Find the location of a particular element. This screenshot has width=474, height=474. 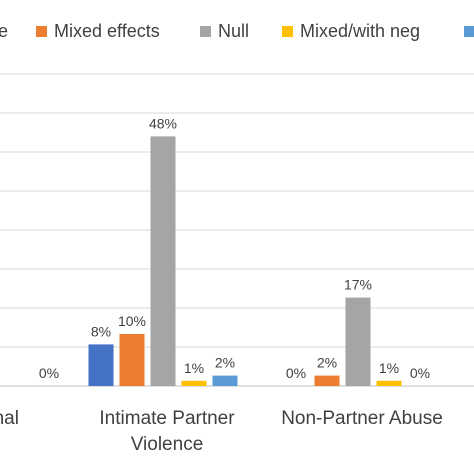

bar-data-label: 10% is located at coordinates (132, 321).